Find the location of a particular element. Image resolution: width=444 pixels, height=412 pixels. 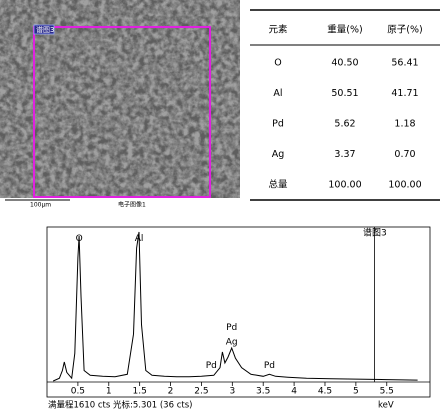

x-tick-label: 4.5 is located at coordinates (325, 392).